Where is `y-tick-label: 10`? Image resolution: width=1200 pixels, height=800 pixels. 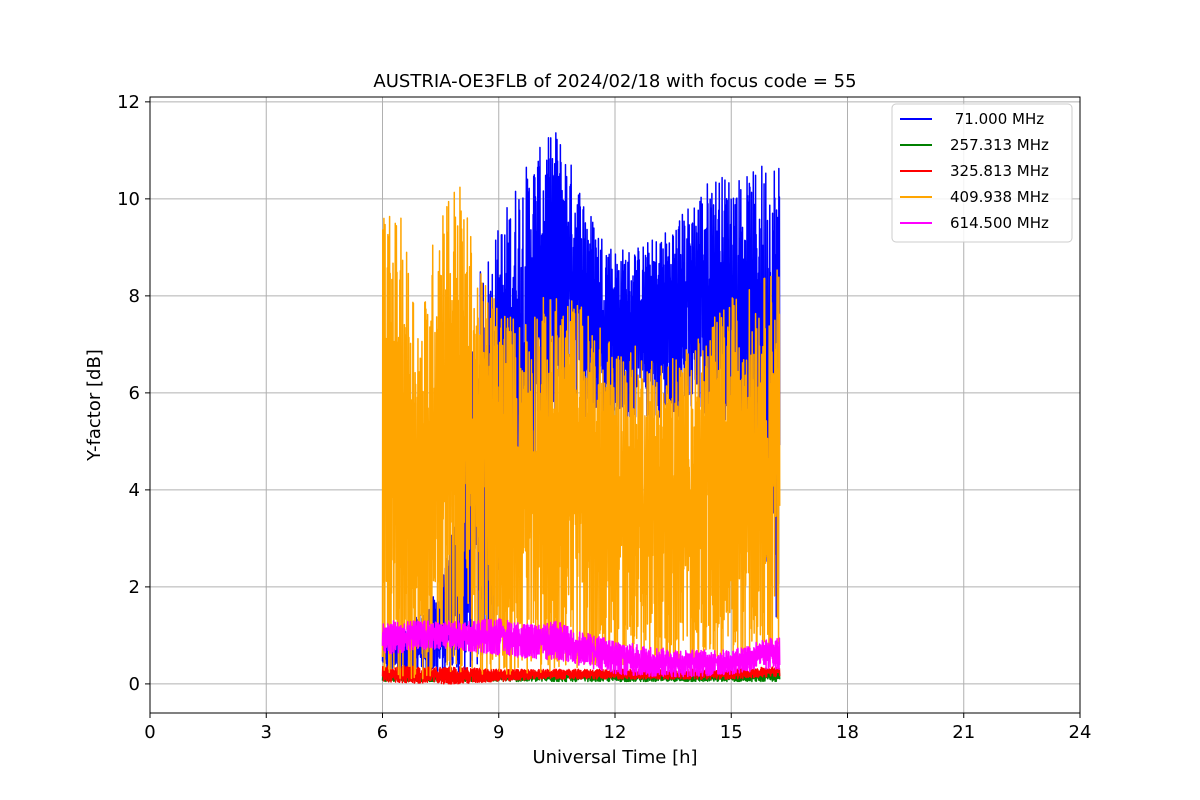
y-tick-label: 10 is located at coordinates (128, 199).